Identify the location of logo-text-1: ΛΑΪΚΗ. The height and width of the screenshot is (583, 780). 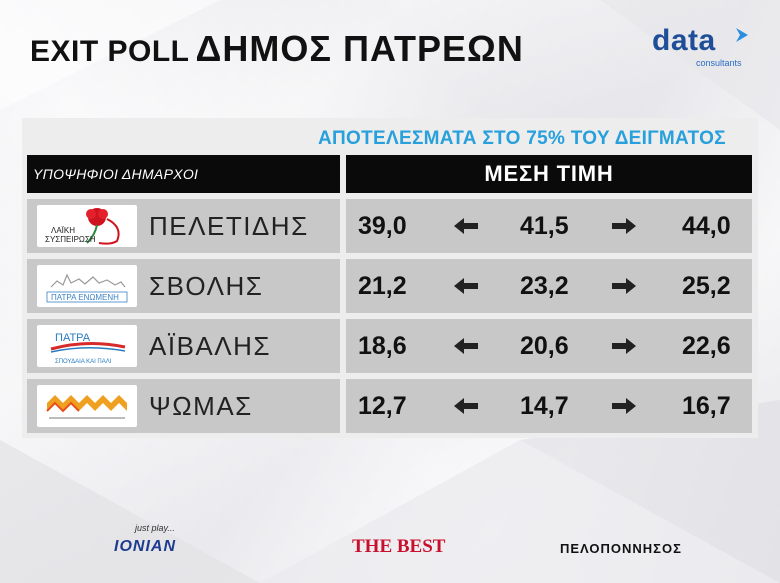
(63, 230).